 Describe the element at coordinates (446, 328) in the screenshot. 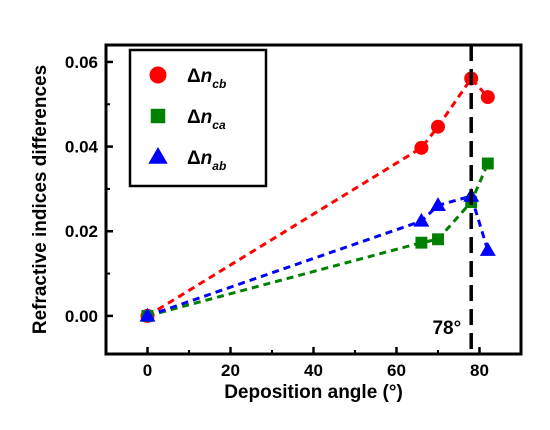

I see `vline-label: 78°` at that location.